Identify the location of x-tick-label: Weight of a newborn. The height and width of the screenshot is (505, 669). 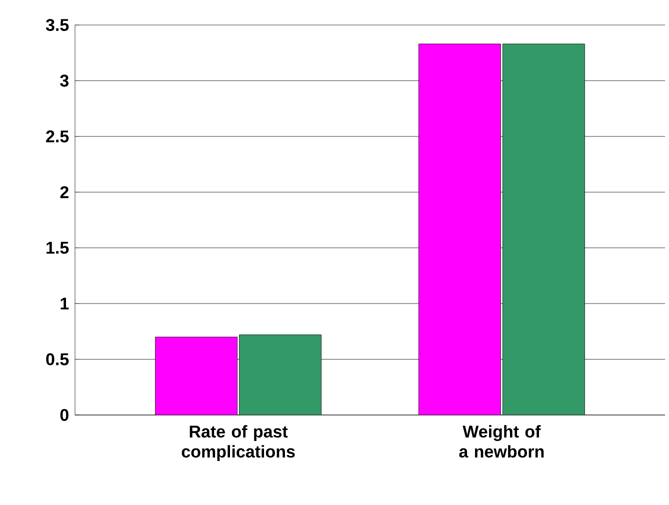
(501, 441).